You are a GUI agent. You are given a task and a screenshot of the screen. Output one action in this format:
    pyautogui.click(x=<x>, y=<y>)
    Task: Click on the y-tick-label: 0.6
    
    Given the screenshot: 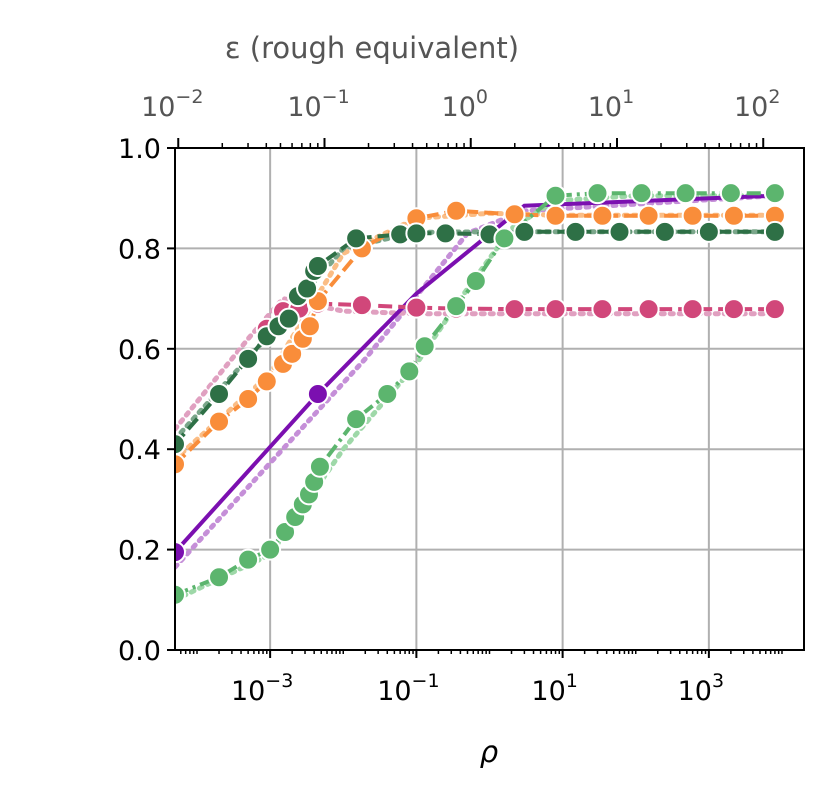 What is the action you would take?
    pyautogui.click(x=139, y=350)
    